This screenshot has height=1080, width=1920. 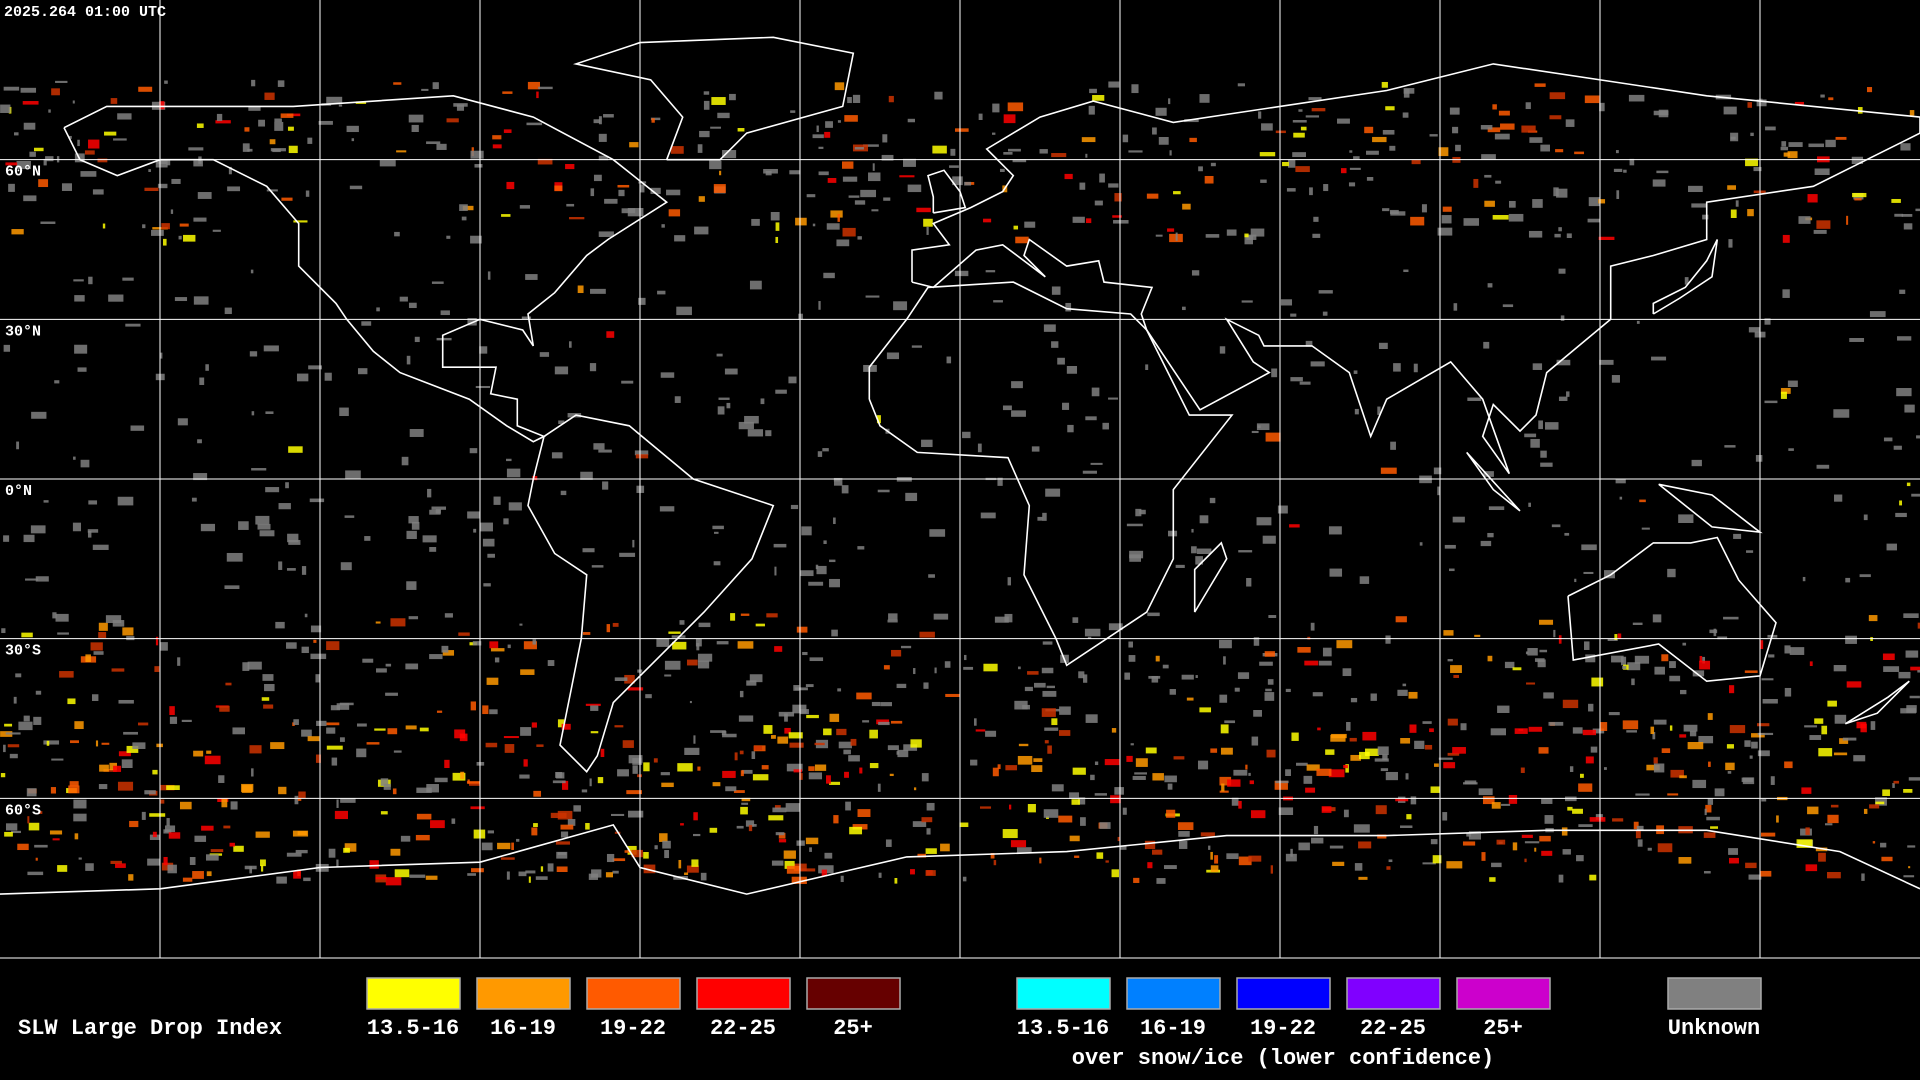 What do you see at coordinates (1173, 993) in the screenshot?
I see `snow-ice-swatch` at bounding box center [1173, 993].